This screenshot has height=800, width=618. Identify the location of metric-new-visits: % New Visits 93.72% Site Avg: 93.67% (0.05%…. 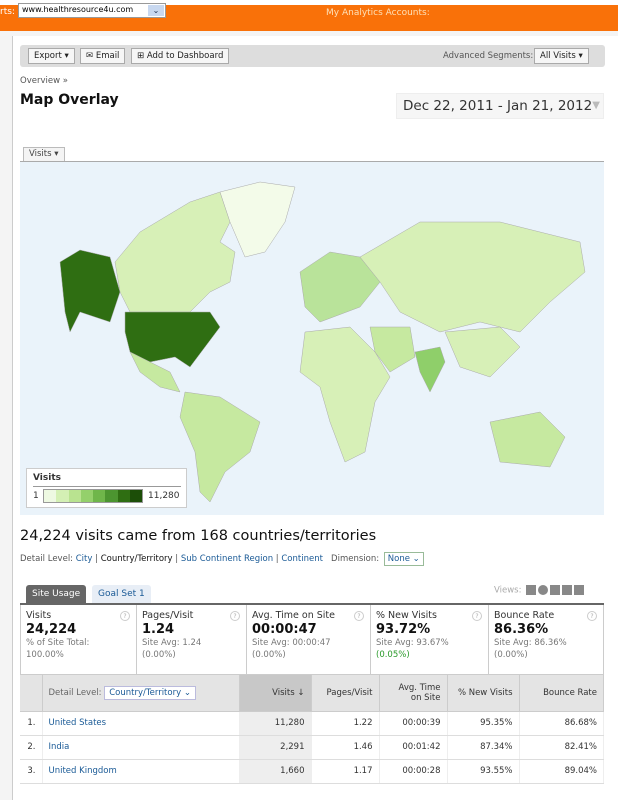
(430, 639).